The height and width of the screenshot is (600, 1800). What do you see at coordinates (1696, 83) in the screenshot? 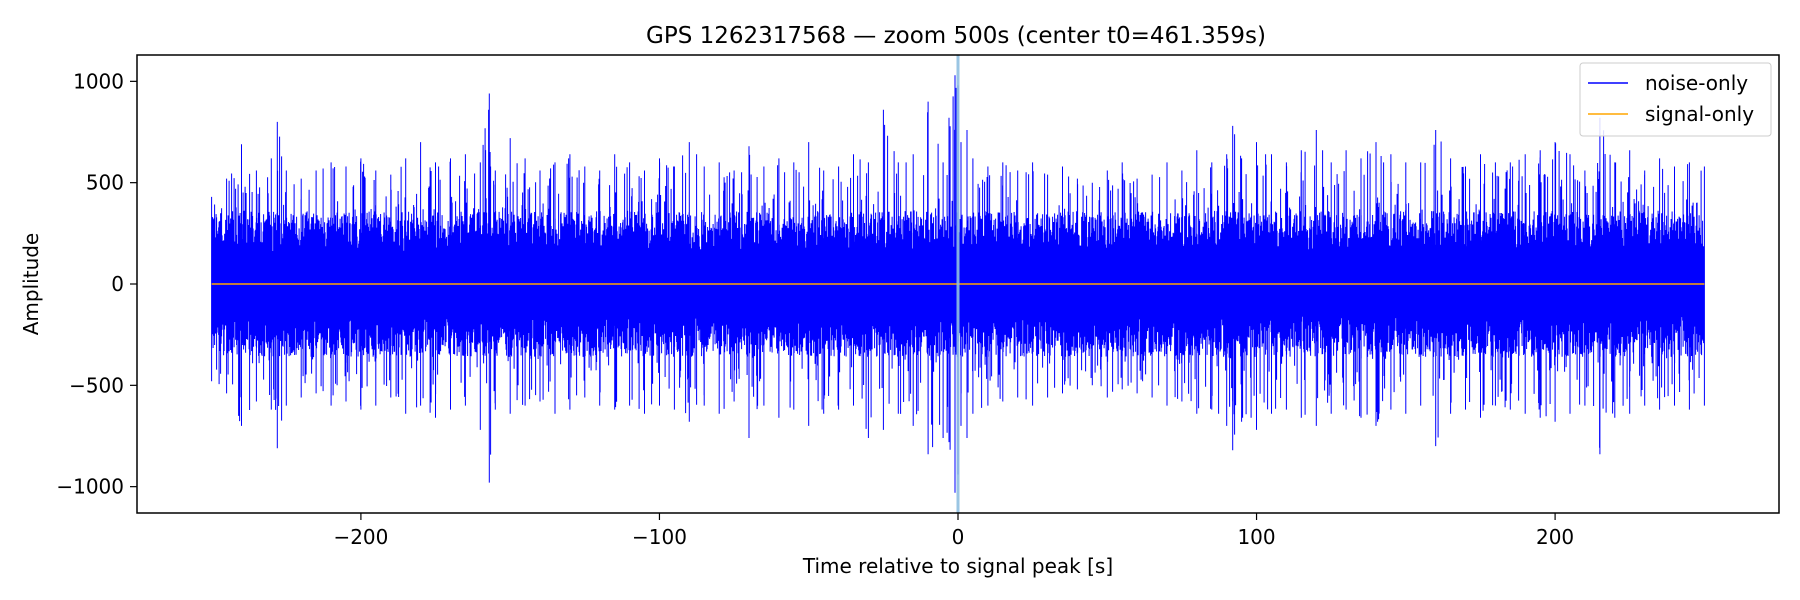
I see `legend-noise-only-label: noise-only` at bounding box center [1696, 83].